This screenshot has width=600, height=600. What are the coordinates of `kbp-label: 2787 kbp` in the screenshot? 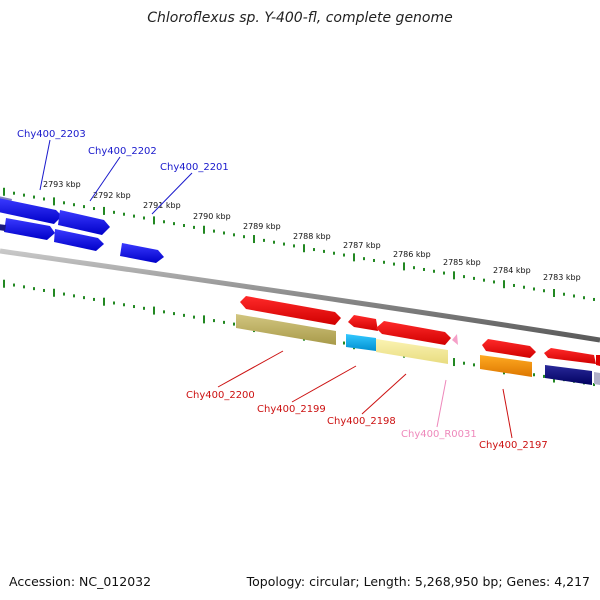 It's located at (362, 245).